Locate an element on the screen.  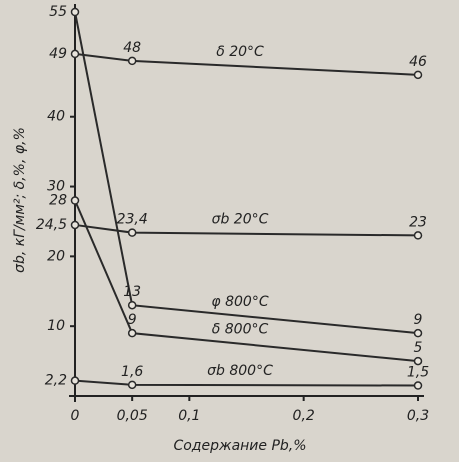
value-label: 5 is located at coordinates (418, 348).